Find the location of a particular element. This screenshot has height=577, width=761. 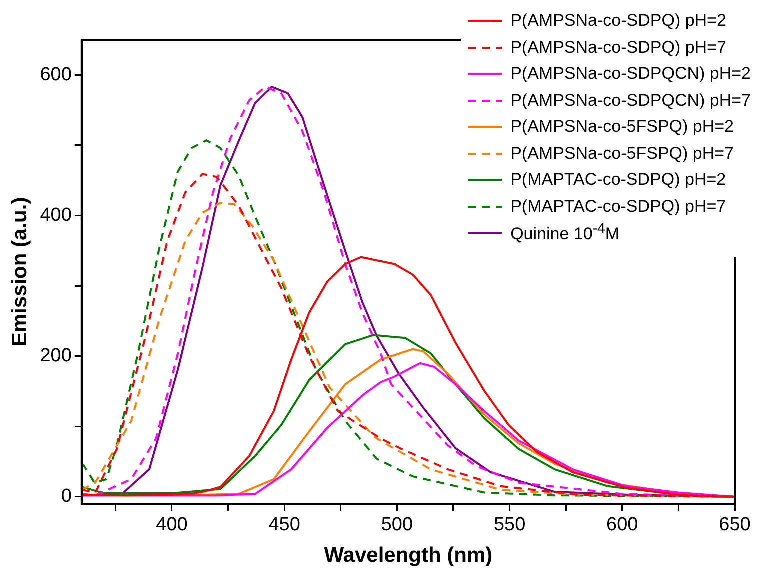

x-tick-label: 550 is located at coordinates (510, 525).